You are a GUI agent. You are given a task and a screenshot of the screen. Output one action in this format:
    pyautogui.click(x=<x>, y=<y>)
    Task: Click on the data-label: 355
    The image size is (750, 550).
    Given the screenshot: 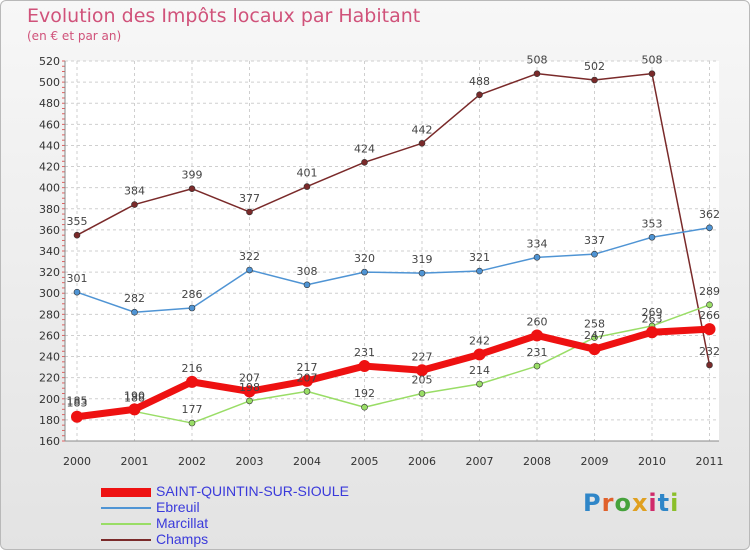 What is the action you would take?
    pyautogui.click(x=77, y=221)
    